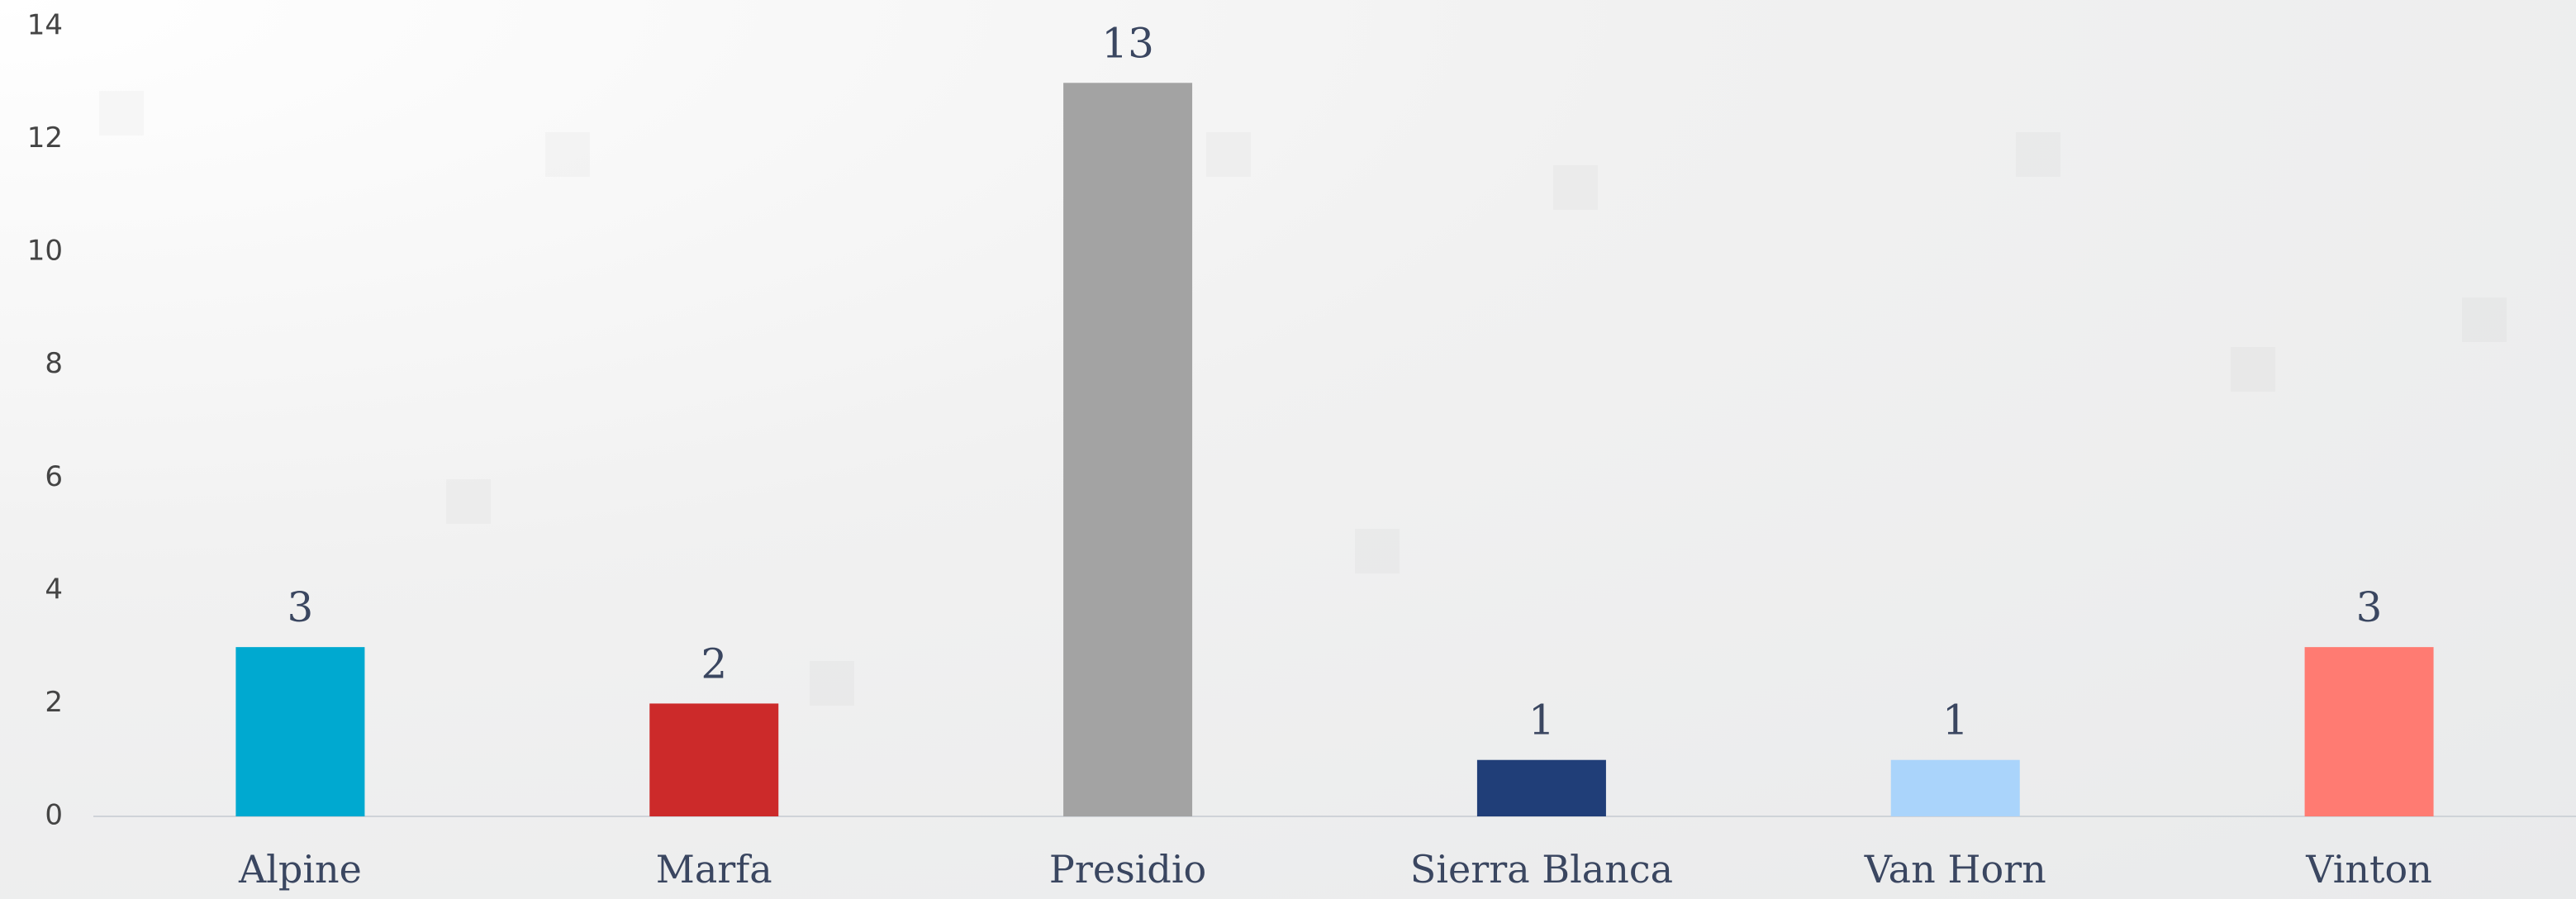 Image resolution: width=2576 pixels, height=899 pixels. Describe the element at coordinates (54, 815) in the screenshot. I see `y-tick-label: 0` at that location.